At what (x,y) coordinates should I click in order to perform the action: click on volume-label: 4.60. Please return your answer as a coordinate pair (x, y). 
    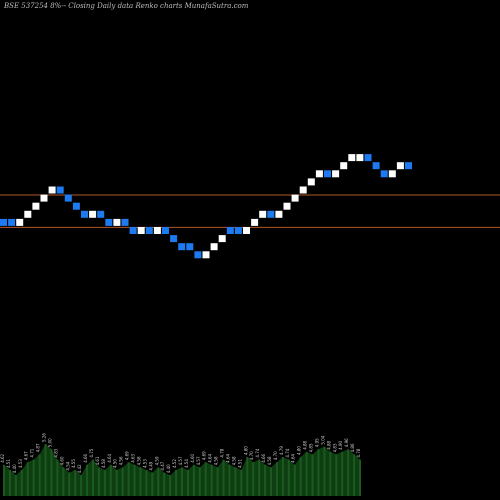
    Looking at the image, I should click on (61, 460).